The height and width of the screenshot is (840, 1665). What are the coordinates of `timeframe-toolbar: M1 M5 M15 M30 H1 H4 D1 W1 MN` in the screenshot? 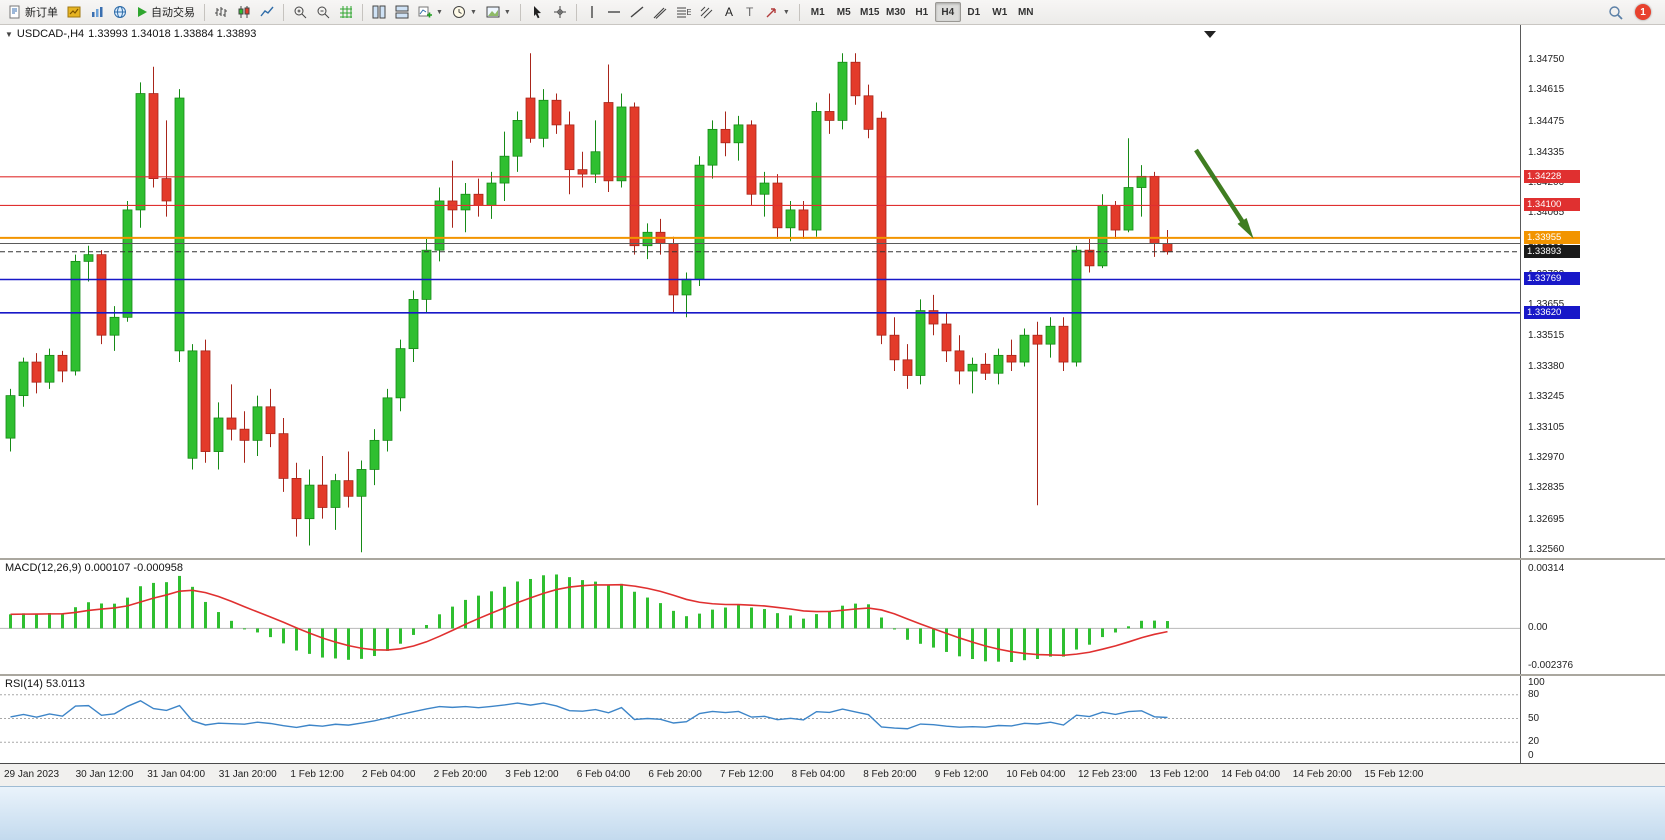 It's located at (922, 12).